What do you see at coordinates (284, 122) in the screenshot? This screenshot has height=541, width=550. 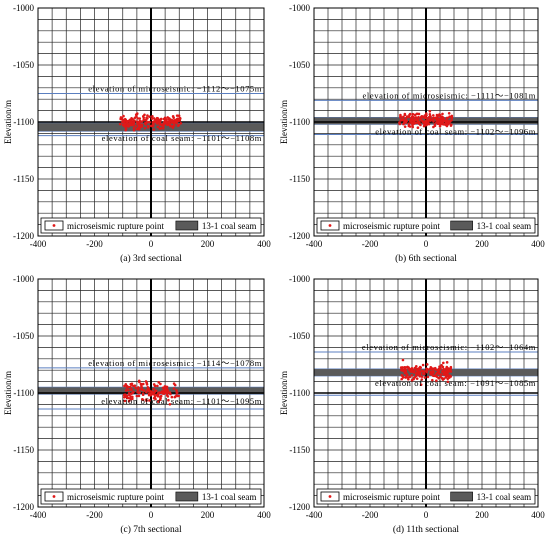 I see `y-axis-title: Elevation/m` at bounding box center [284, 122].